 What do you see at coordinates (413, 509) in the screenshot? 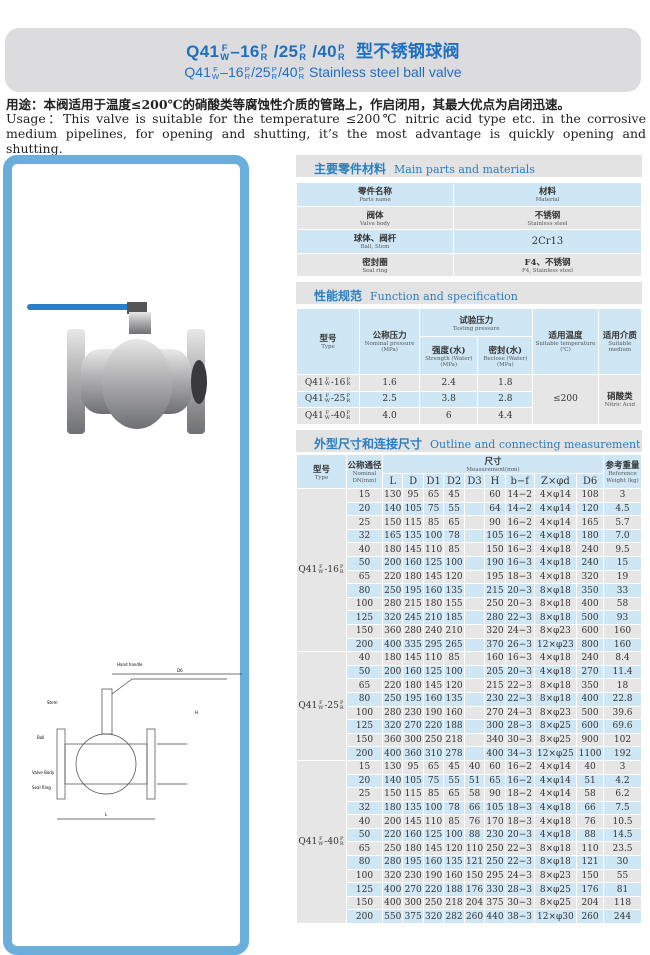
I see `table-cell: 105` at bounding box center [413, 509].